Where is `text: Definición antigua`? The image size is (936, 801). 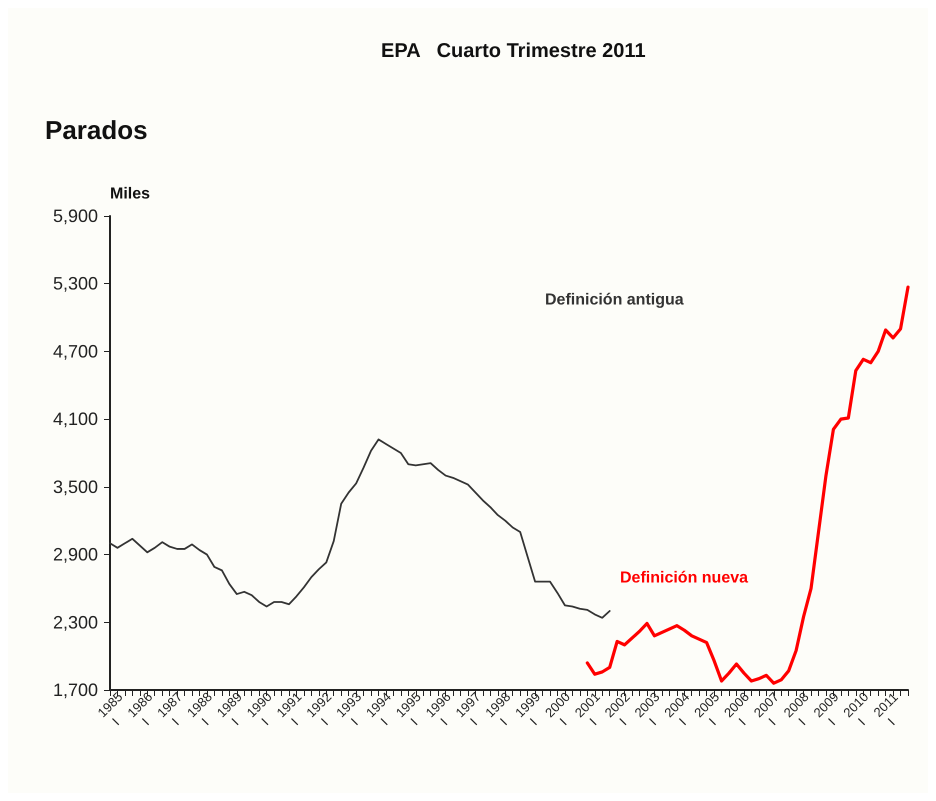 text: Definición antigua is located at coordinates (614, 300).